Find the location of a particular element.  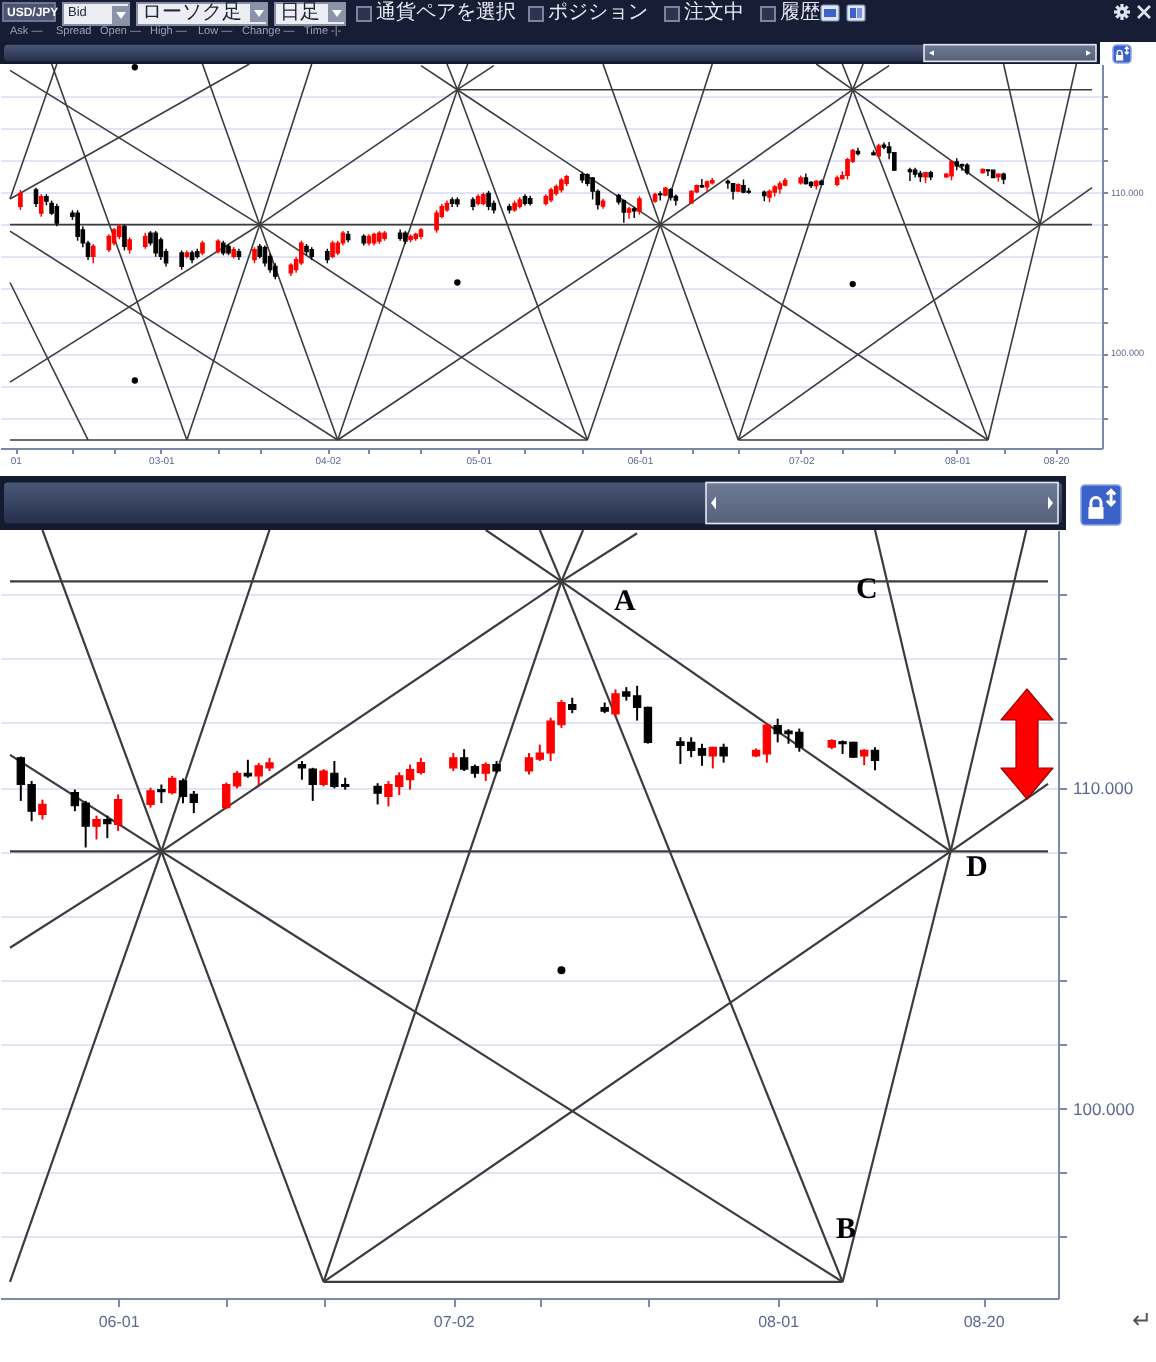

y-tick-label: 110.000 is located at coordinates (1103, 788).